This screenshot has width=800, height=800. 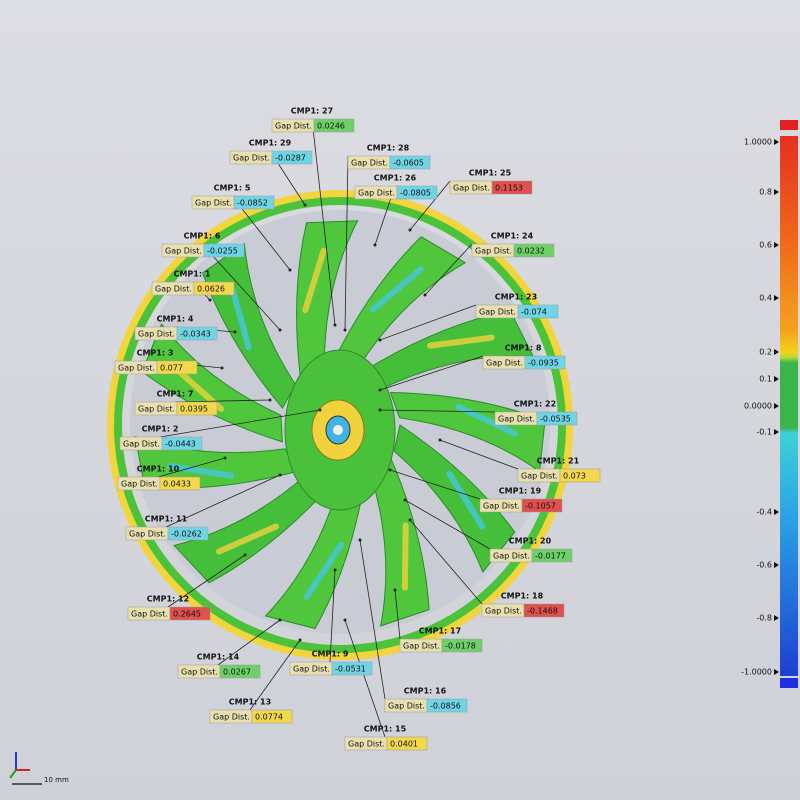 I want to click on annotation-label: CMP1: 7, so click(x=175, y=394).